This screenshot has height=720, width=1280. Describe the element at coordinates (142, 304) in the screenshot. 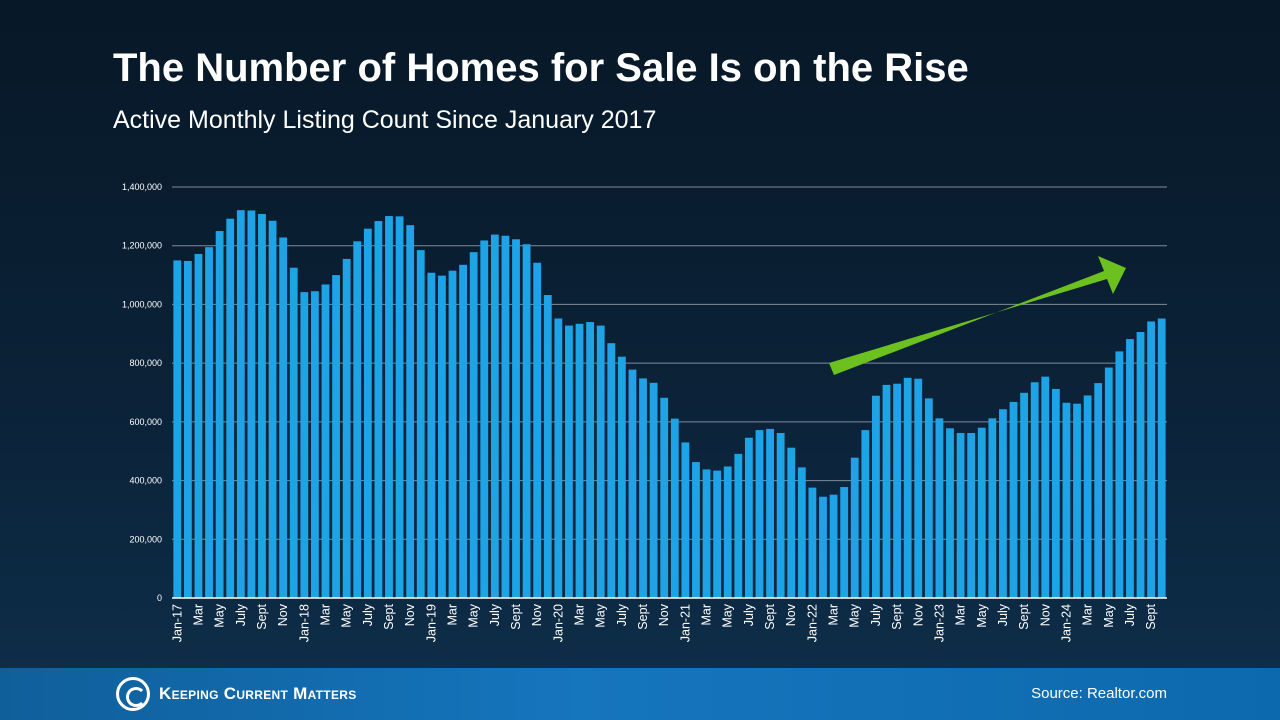

I see `y-tick-label: 1,000,000` at that location.